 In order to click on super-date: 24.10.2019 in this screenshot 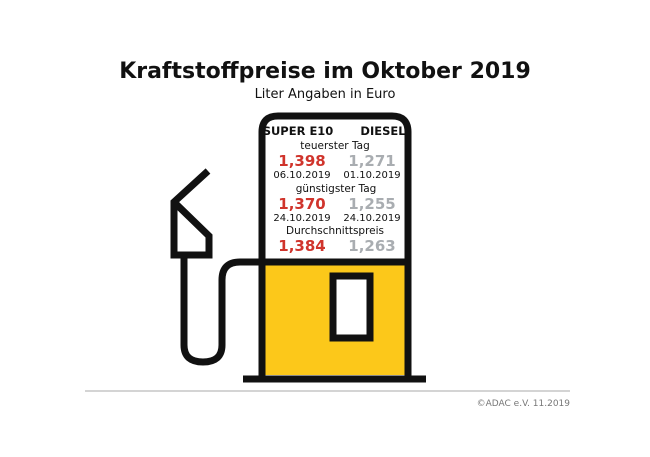, I will do `click(301, 218)`.